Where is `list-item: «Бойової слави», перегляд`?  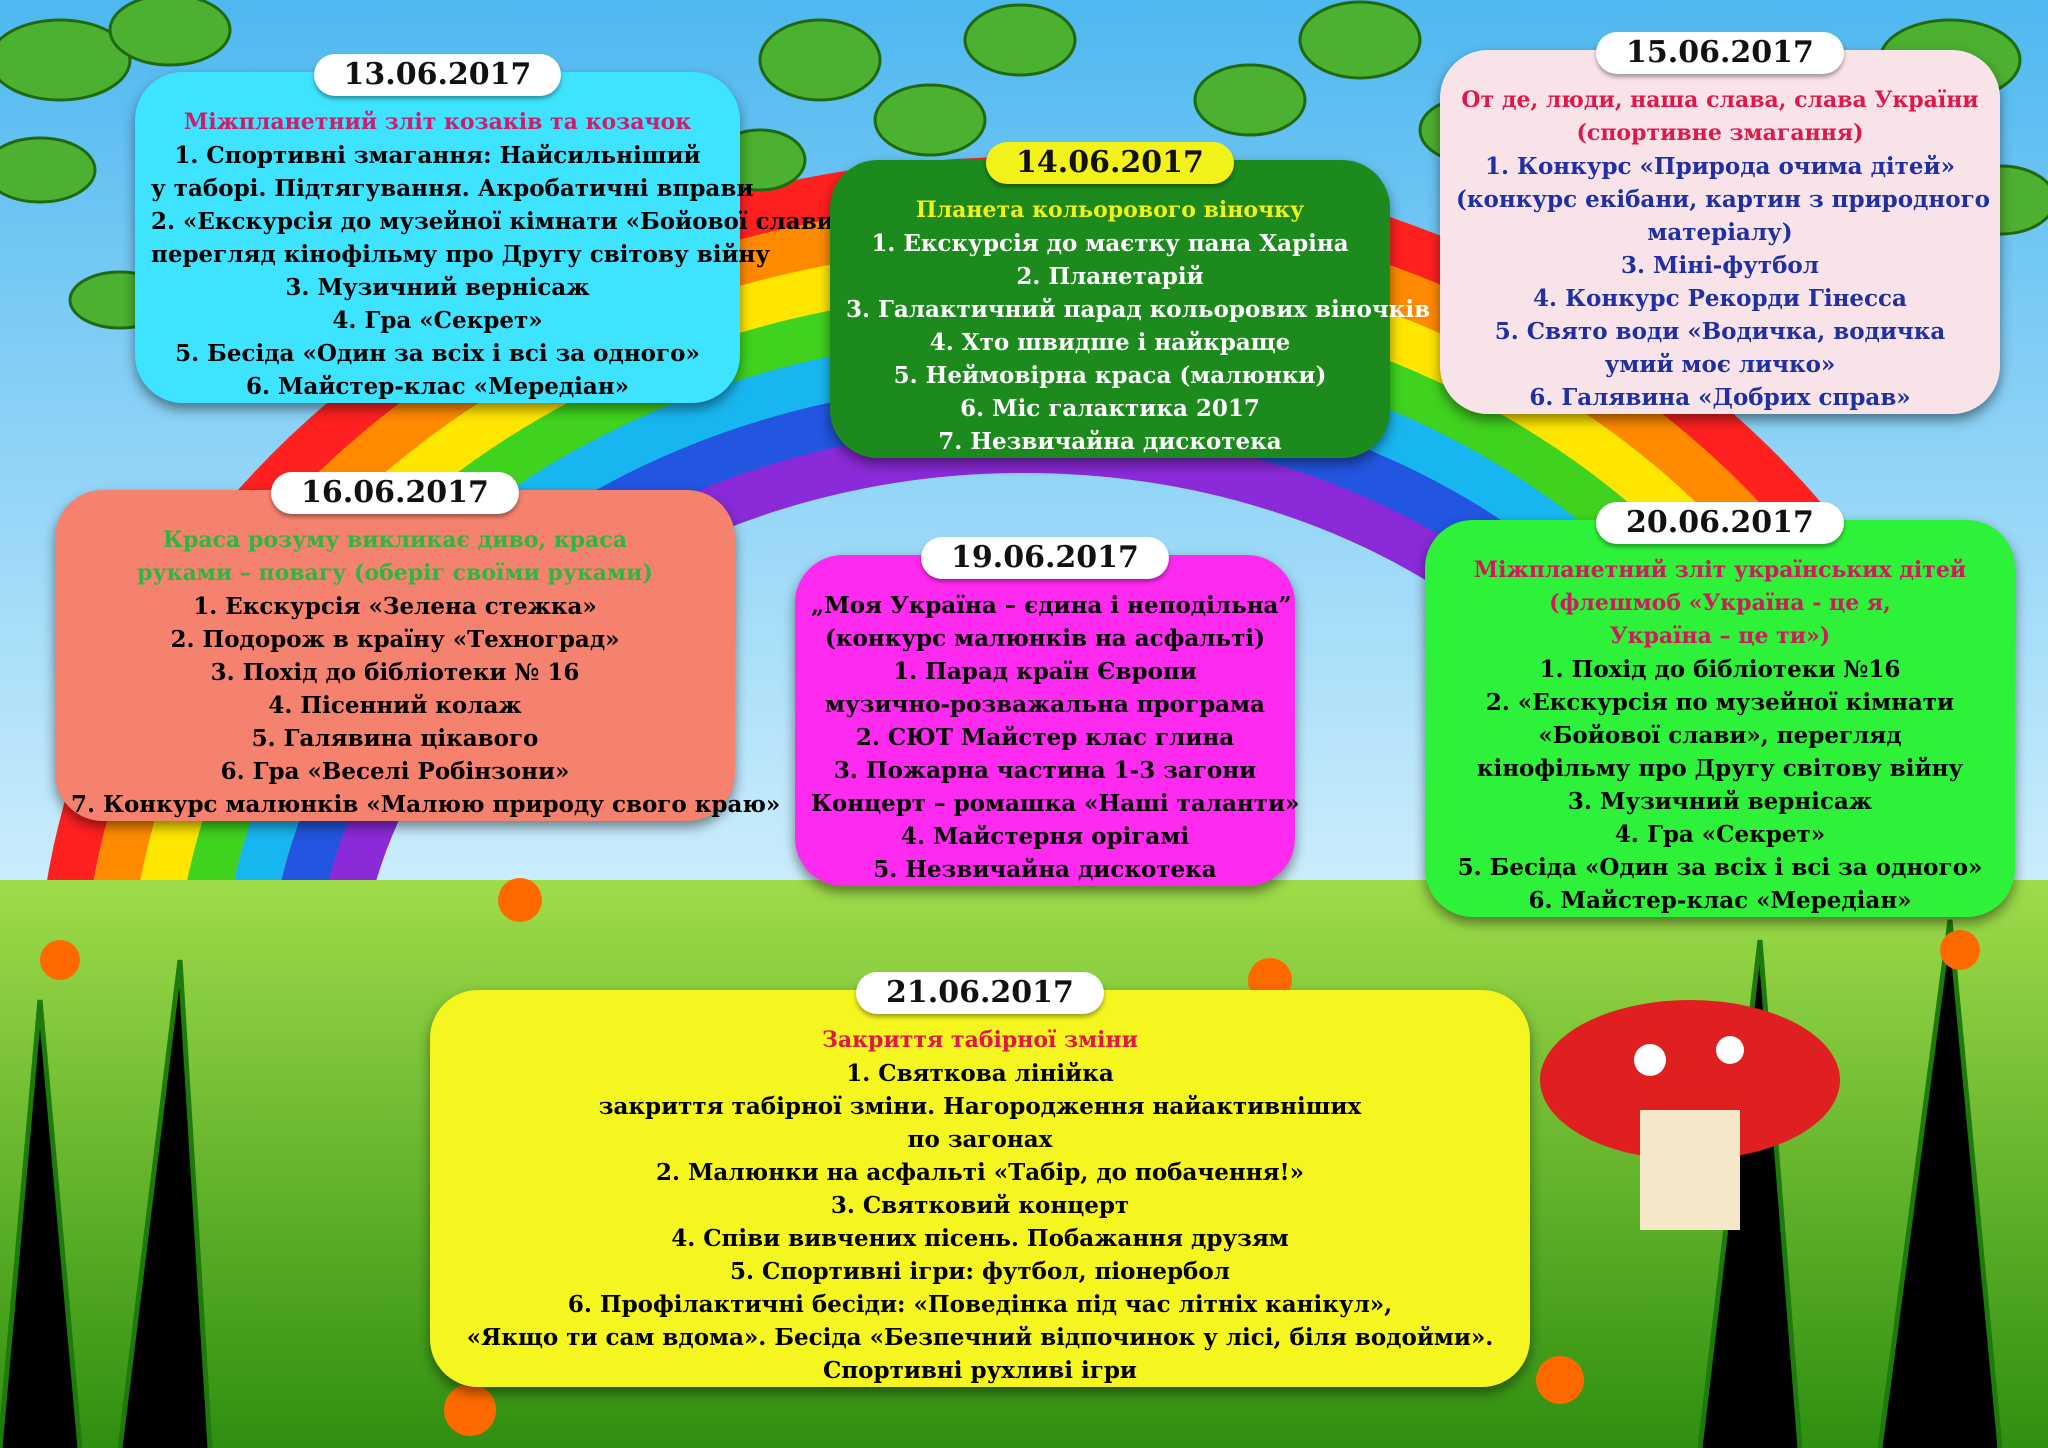 list-item: «Бойової слави», перегляд is located at coordinates (1720, 735).